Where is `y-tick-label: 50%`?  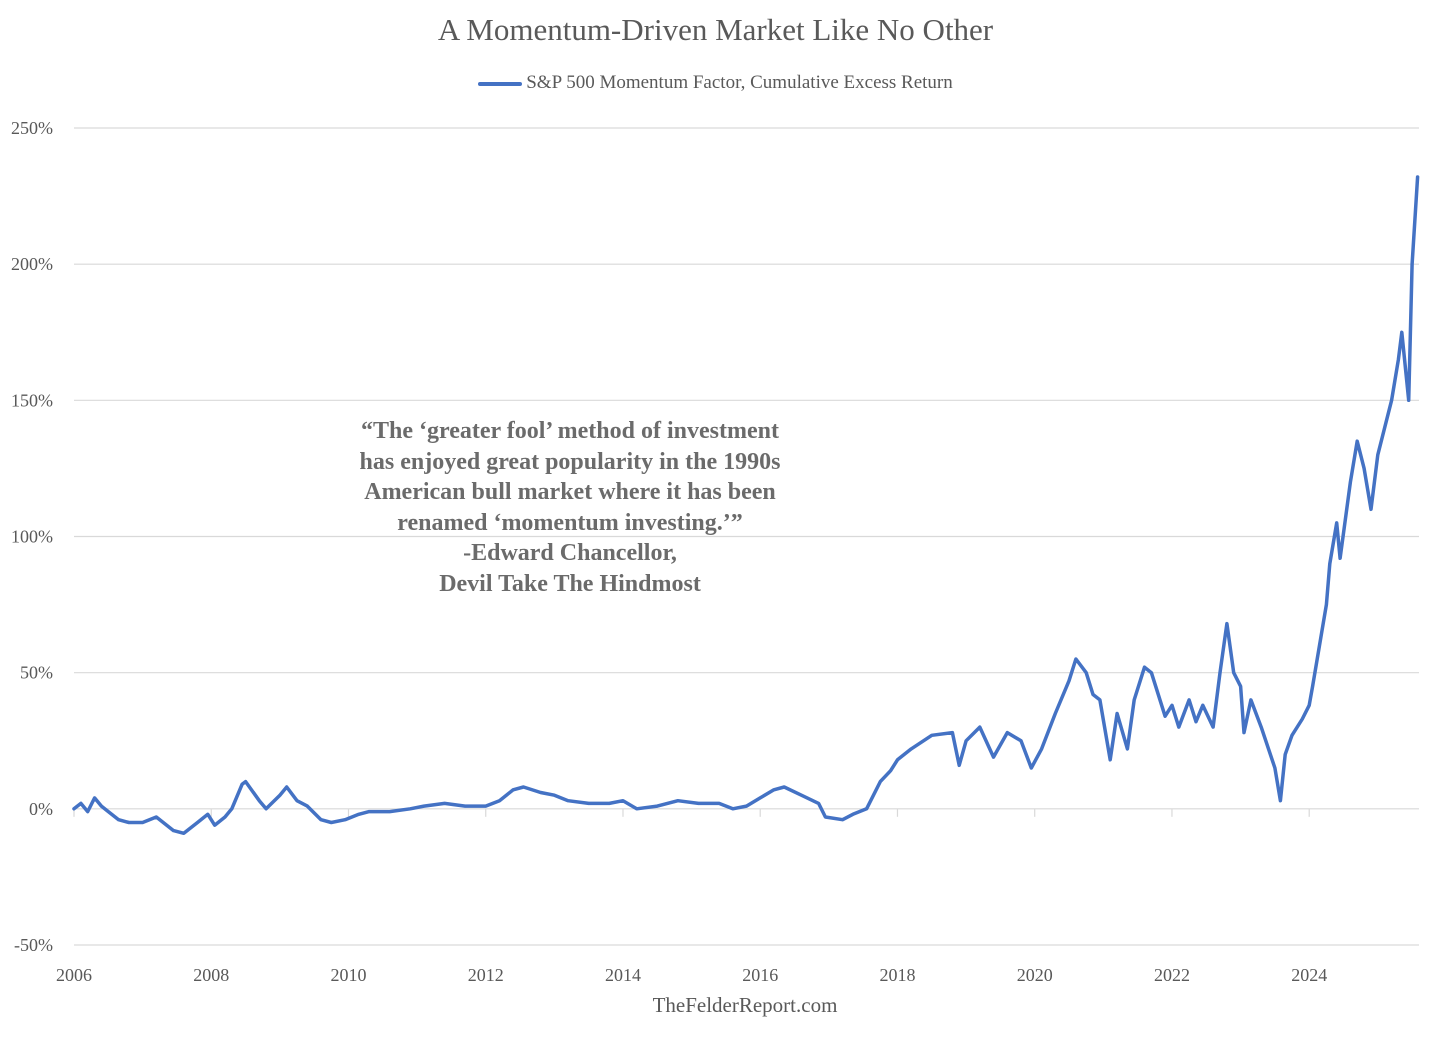
y-tick-label: 50% is located at coordinates (36, 673).